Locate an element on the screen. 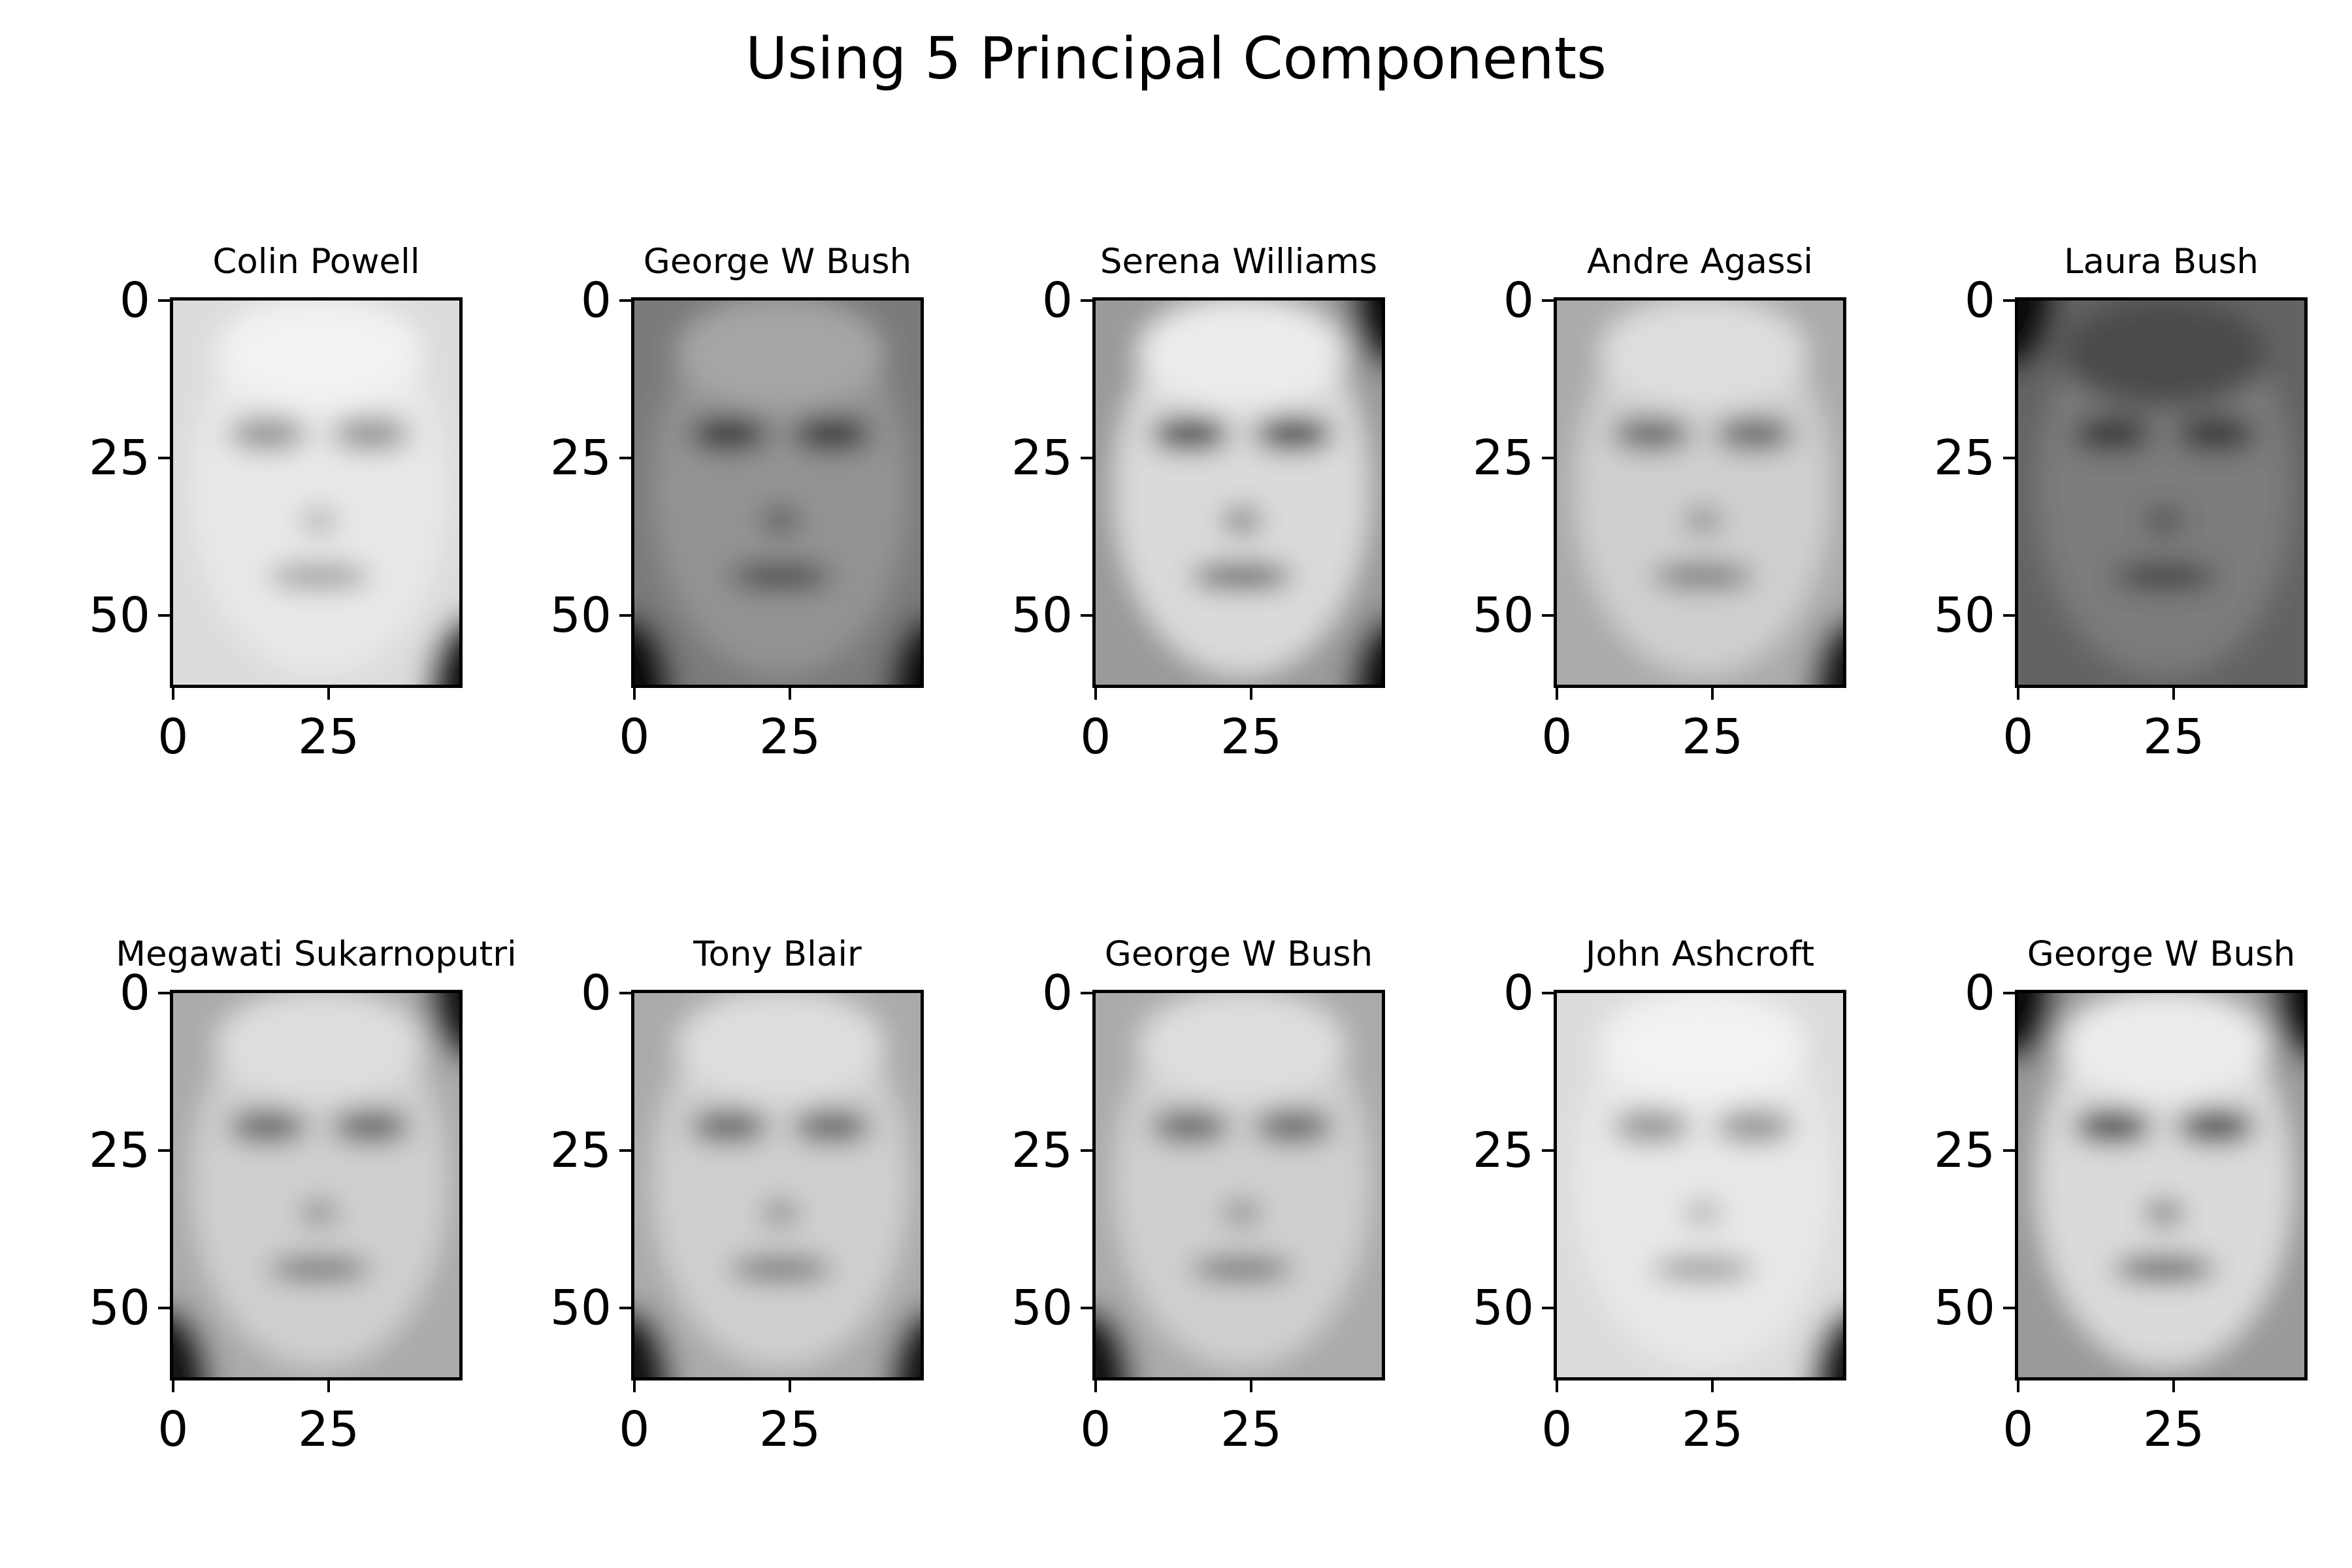 This screenshot has width=2352, height=1568. panel-title: John Ashcroft is located at coordinates (1700, 954).